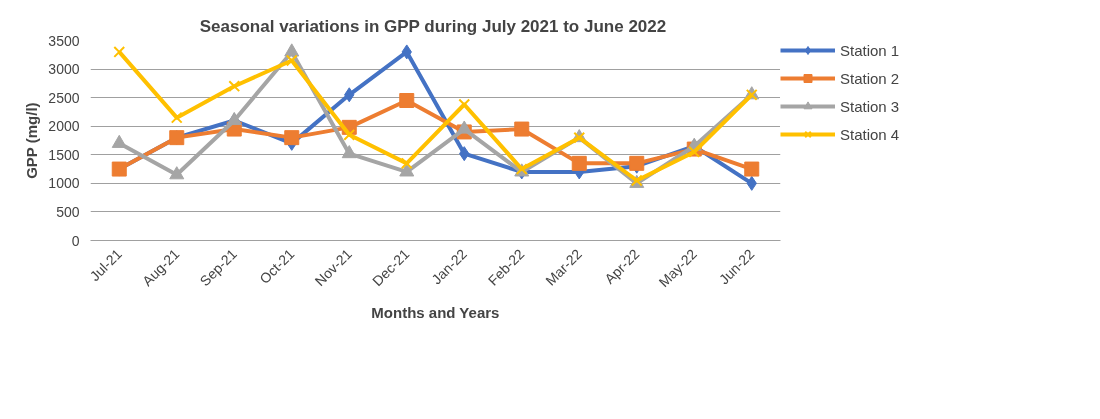  What do you see at coordinates (64, 97) in the screenshot?
I see `y-tick-label: 2500` at bounding box center [64, 97].